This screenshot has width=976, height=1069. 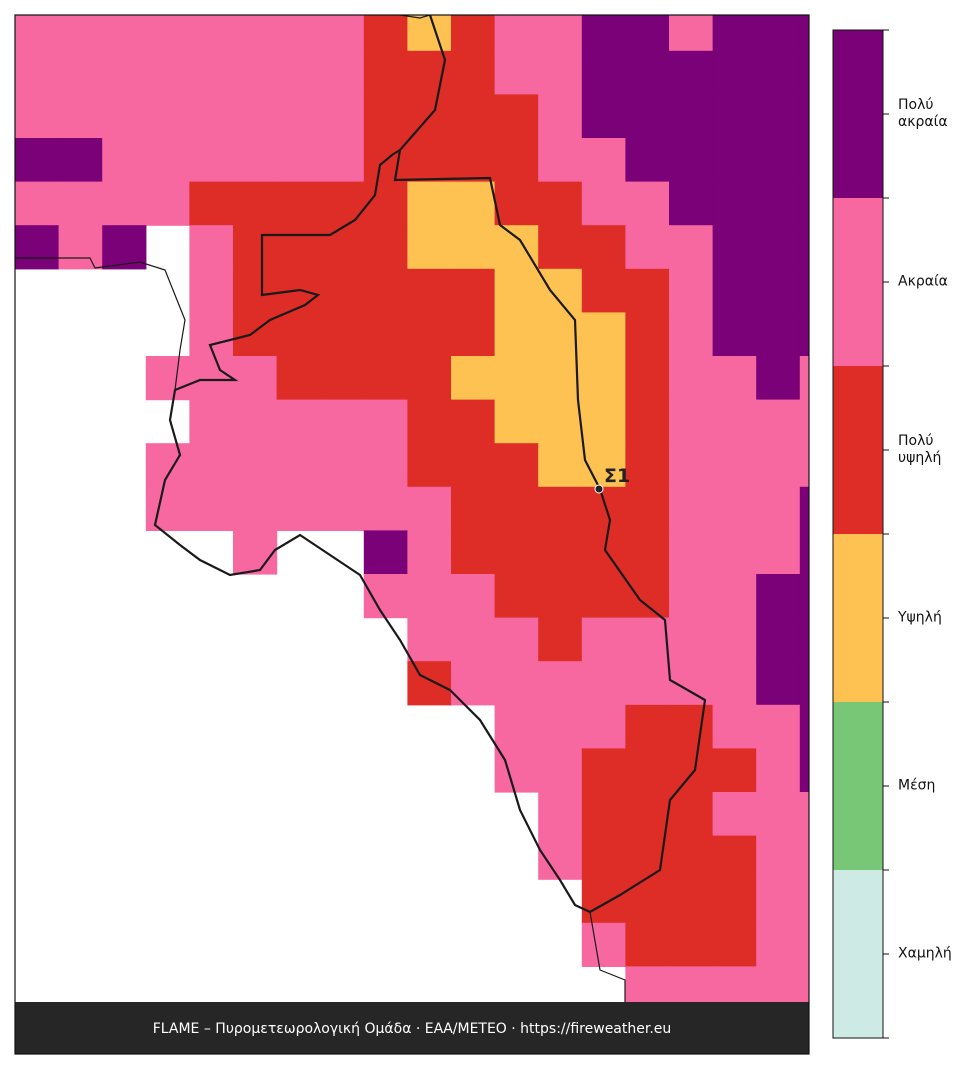 I want to click on legend-label: Πολύ ακραία, so click(x=923, y=113).